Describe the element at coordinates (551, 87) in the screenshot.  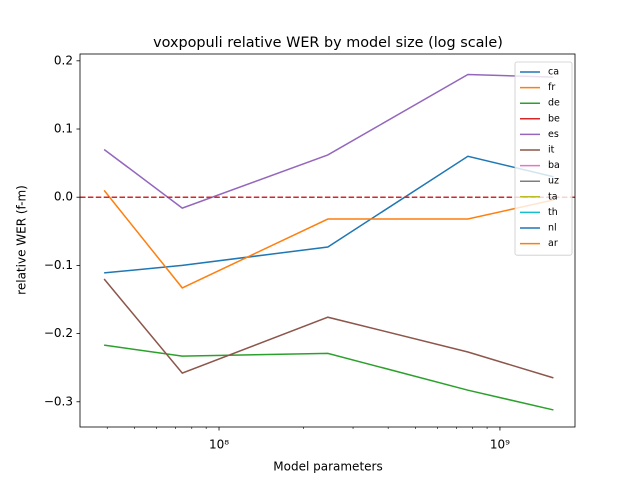
I see `legend-label: fr` at that location.